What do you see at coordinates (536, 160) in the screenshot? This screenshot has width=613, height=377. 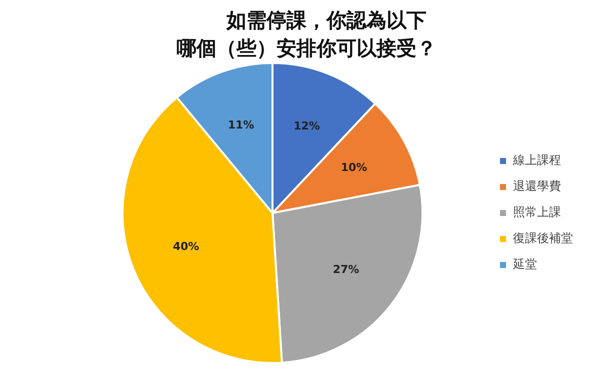 I see `legend-label: 線上課程` at bounding box center [536, 160].